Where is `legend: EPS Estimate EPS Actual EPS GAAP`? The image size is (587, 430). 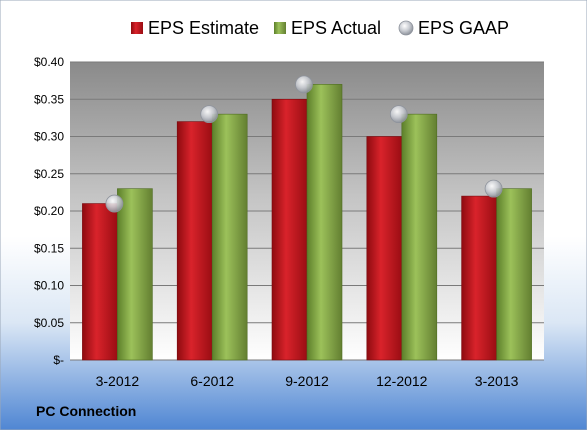 legend: EPS Estimate EPS Actual EPS GAAP is located at coordinates (320, 28).